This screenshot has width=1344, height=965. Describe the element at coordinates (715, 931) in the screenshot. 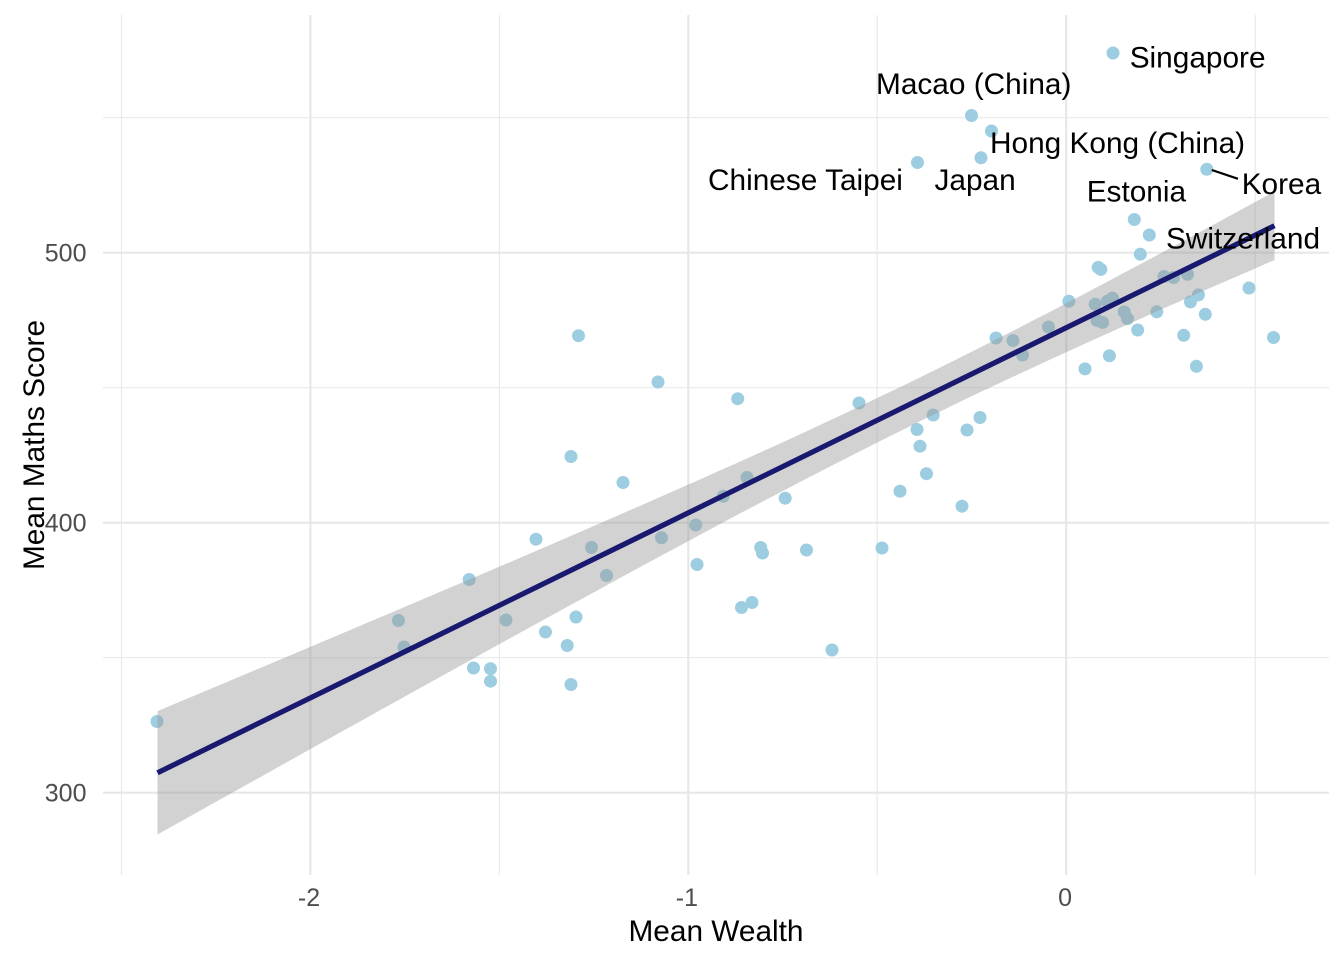

I see `svg-text: Mean Wealth` at that location.